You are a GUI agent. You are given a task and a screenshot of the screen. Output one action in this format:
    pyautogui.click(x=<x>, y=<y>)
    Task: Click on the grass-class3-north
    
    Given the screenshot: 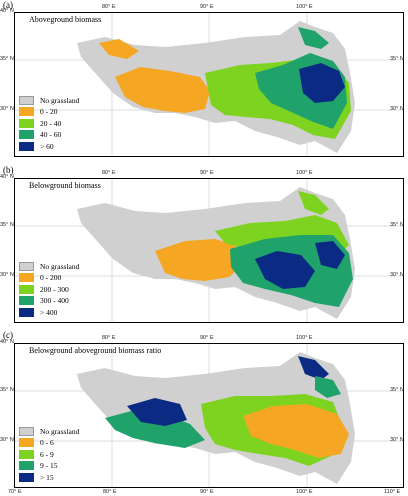 What is the action you would take?
    pyautogui.click(x=313, y=38)
    